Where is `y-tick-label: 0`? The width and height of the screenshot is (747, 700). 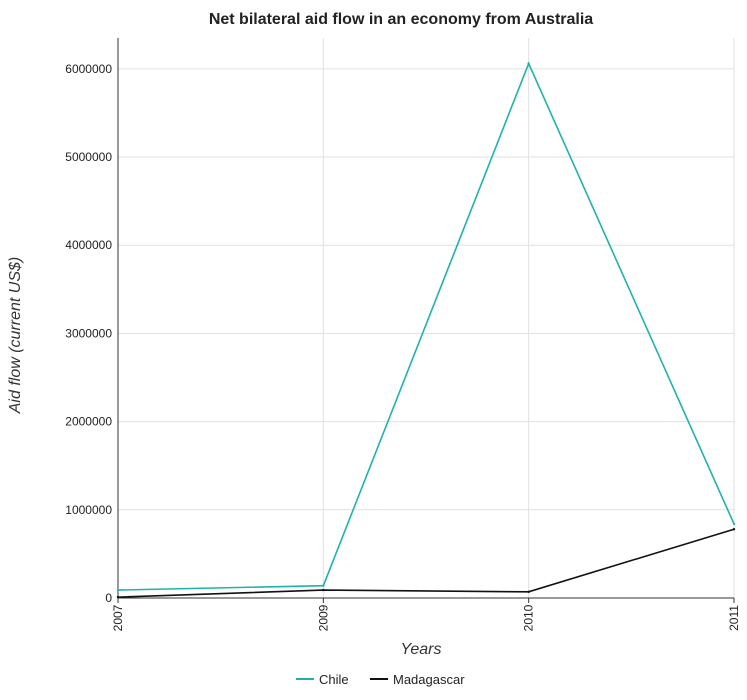
y-tick-label: 0 is located at coordinates (108, 598).